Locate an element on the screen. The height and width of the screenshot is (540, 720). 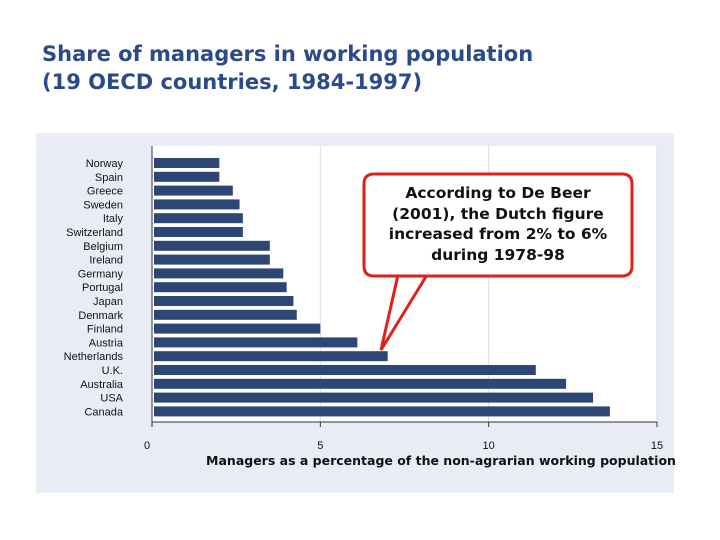
category-label-portugal: Portugal is located at coordinates (102, 288).